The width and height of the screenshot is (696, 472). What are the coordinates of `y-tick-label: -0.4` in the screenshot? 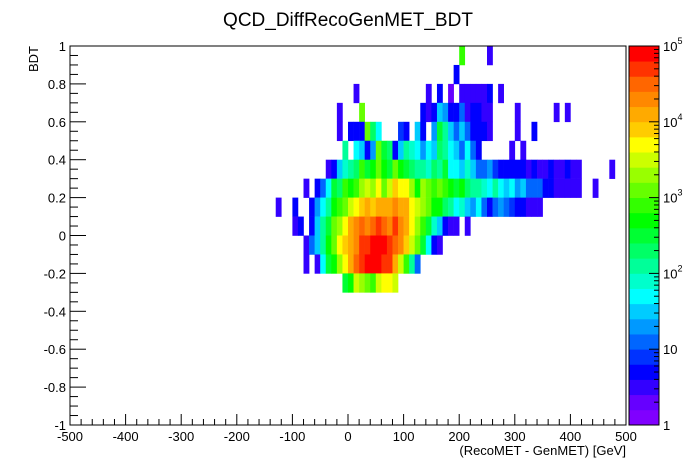 It's located at (55, 311).